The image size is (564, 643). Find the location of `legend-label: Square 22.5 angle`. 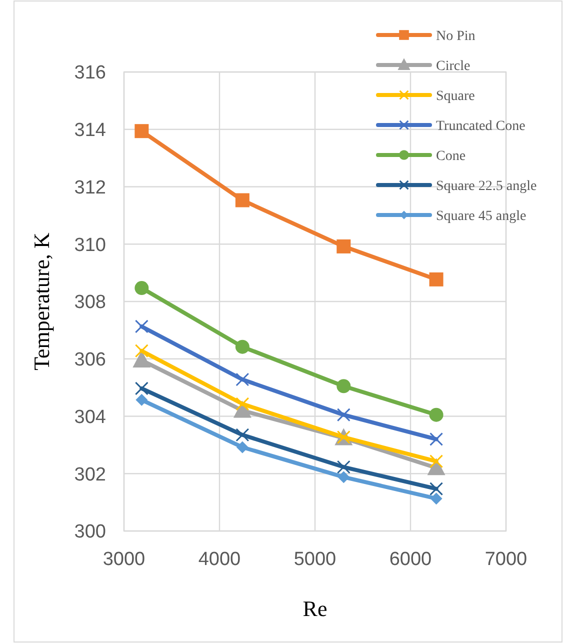

legend-label: Square 22.5 angle is located at coordinates (486, 186).